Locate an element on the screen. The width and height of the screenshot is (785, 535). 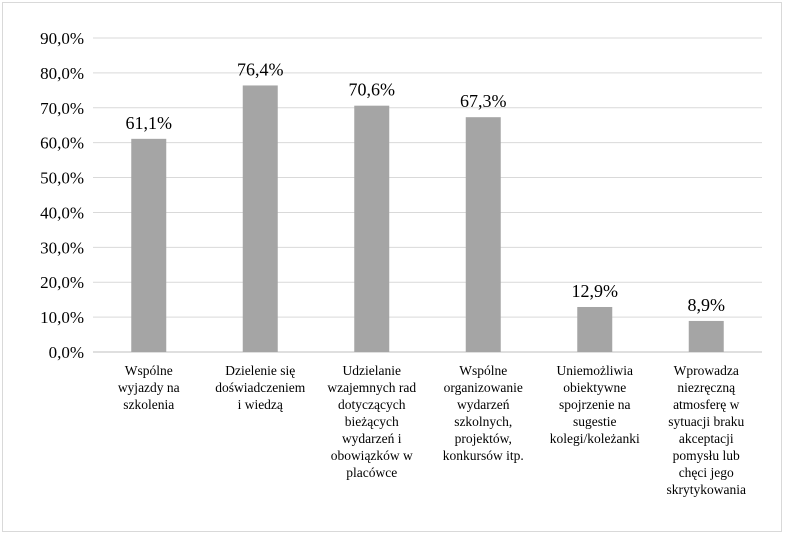
category-label-line: niezręczną is located at coordinates (706, 387).